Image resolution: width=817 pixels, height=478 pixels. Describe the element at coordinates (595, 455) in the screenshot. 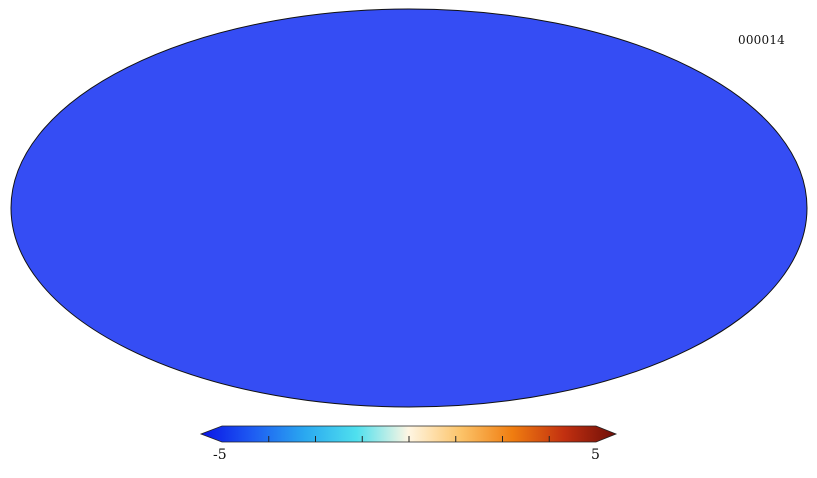

I see `colorbar-max-label: 5` at that location.